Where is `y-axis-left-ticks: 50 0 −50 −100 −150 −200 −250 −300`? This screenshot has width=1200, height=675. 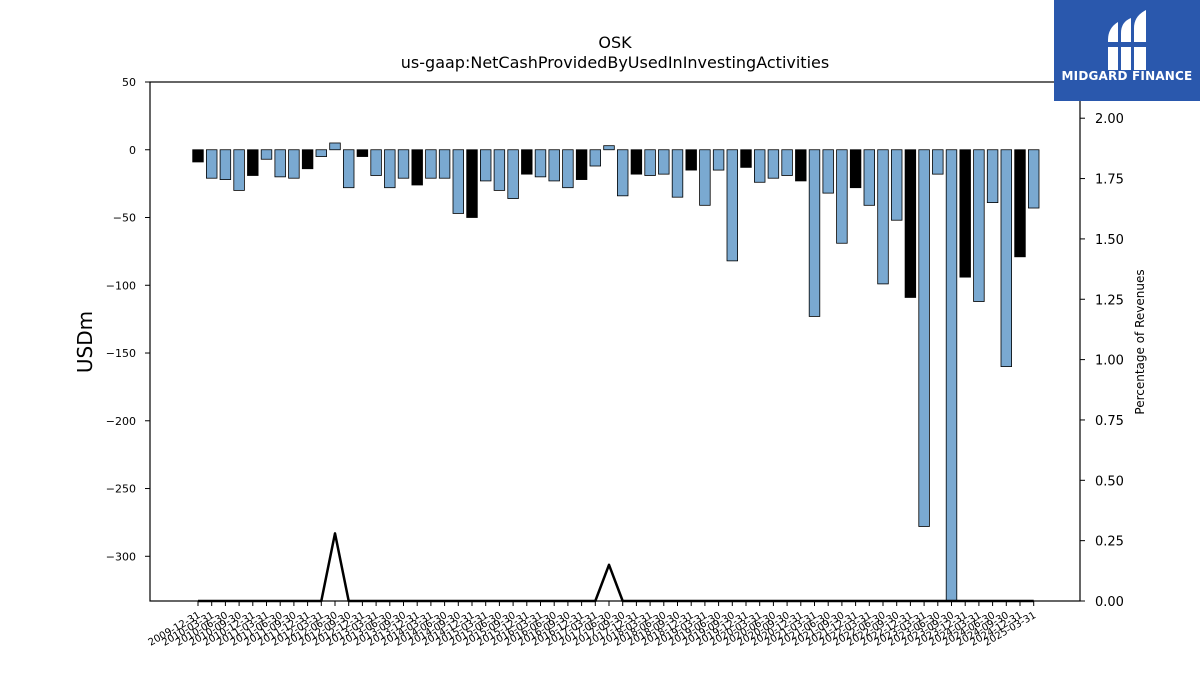
y-axis-left-ticks: 50 0 −50 −100 −150 −200 −250 −300 is located at coordinates (128, 319).